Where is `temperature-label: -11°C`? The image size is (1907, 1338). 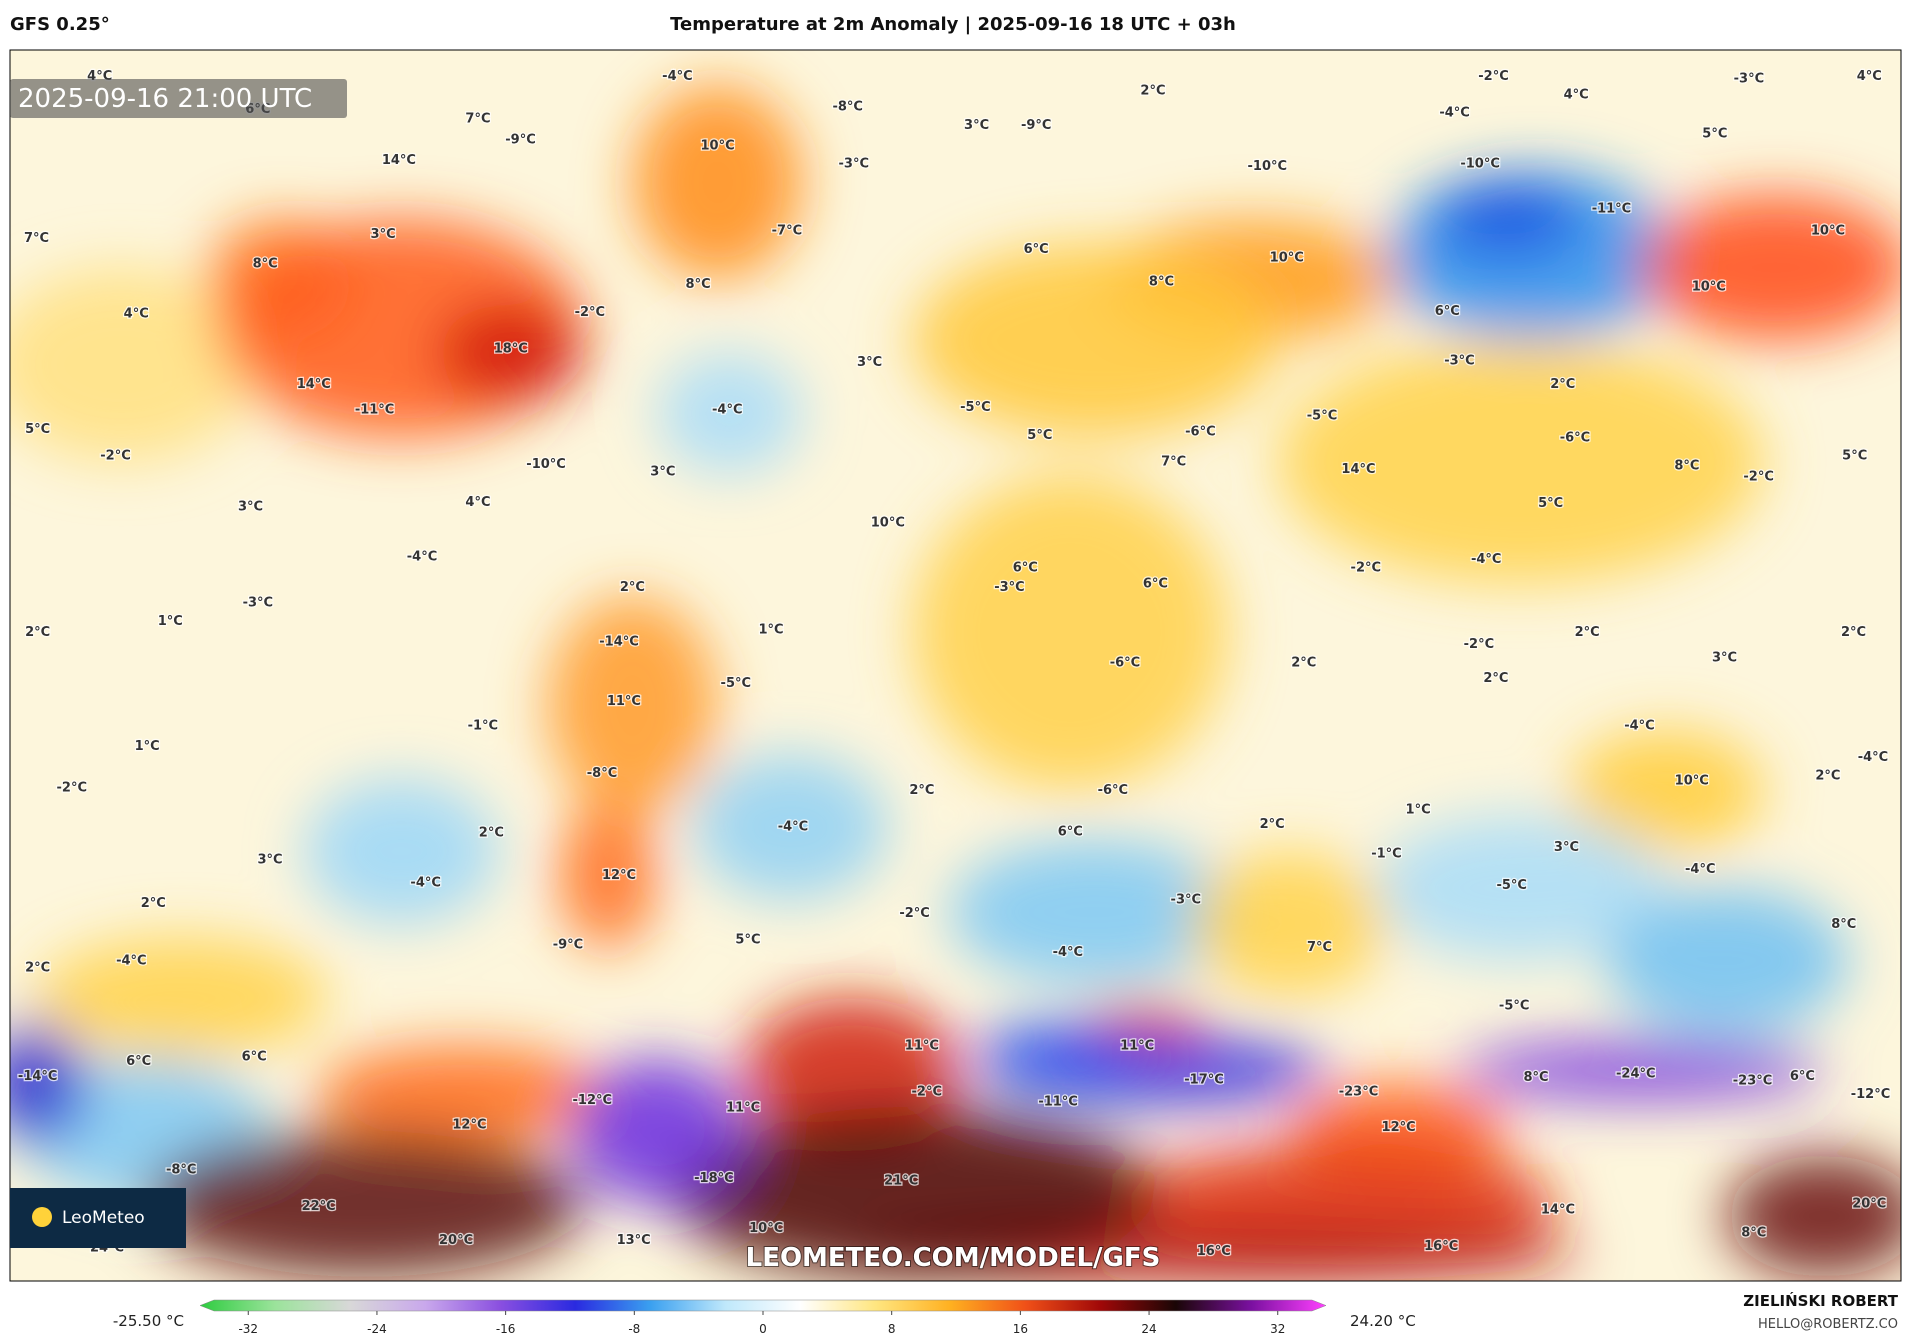 temperature-label: -11°C is located at coordinates (375, 409).